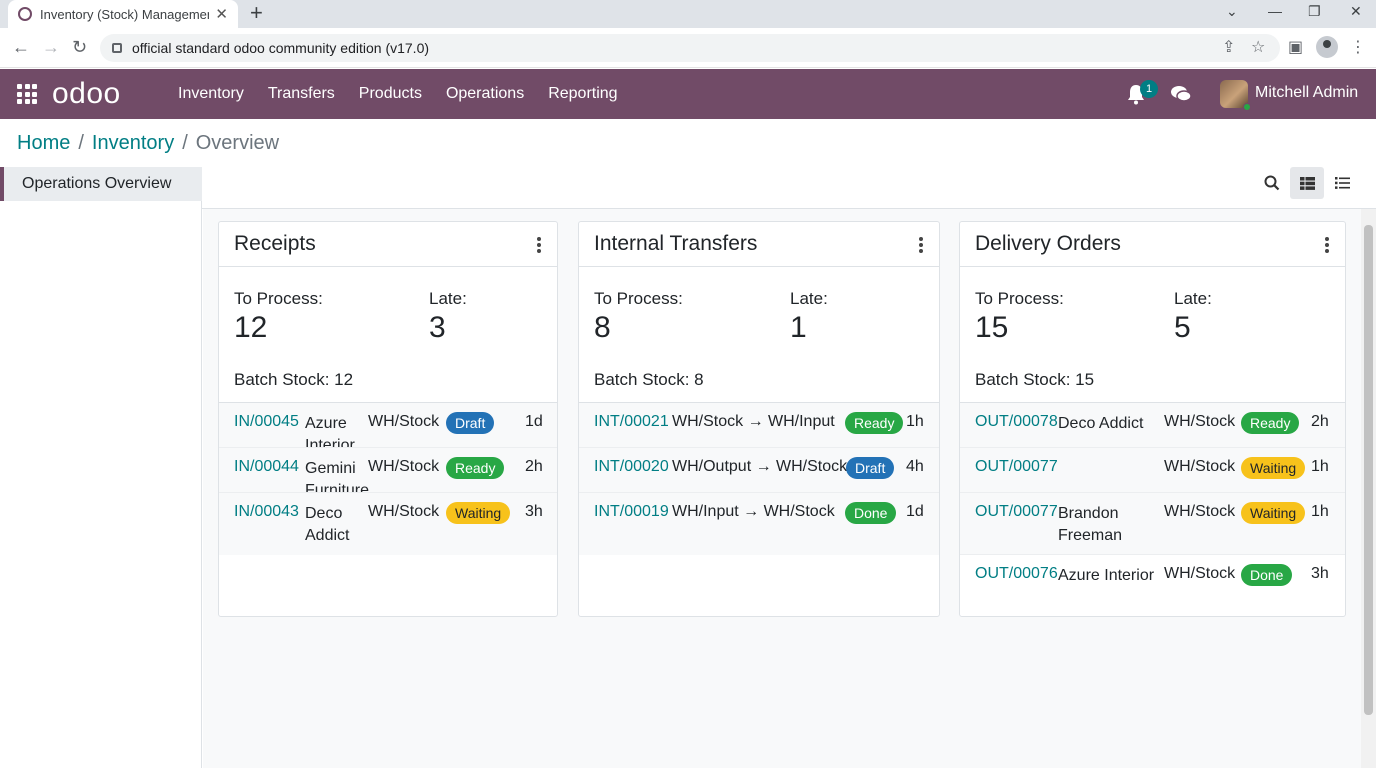  Describe the element at coordinates (437, 327) in the screenshot. I see `late-count: 3` at that location.